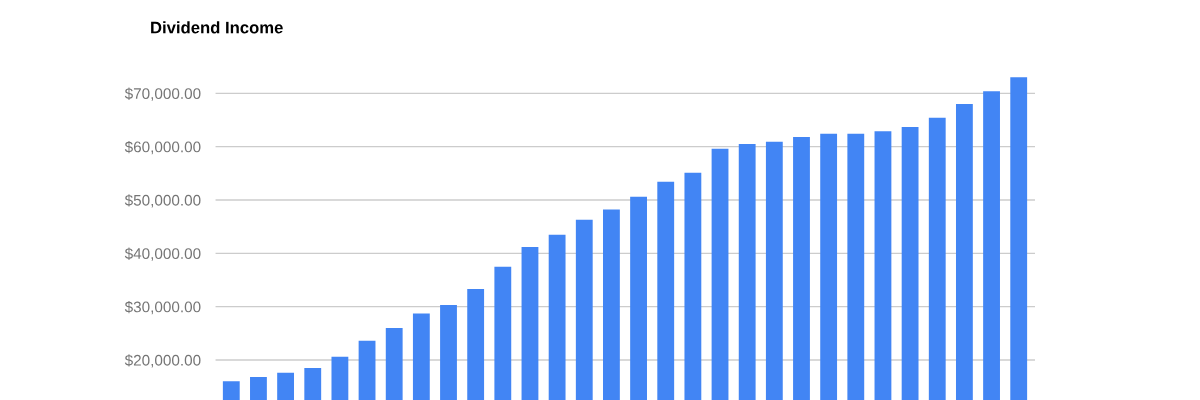 This screenshot has width=1200, height=400. Describe the element at coordinates (162, 147) in the screenshot. I see `y-tick-label: $60,000.00` at that location.